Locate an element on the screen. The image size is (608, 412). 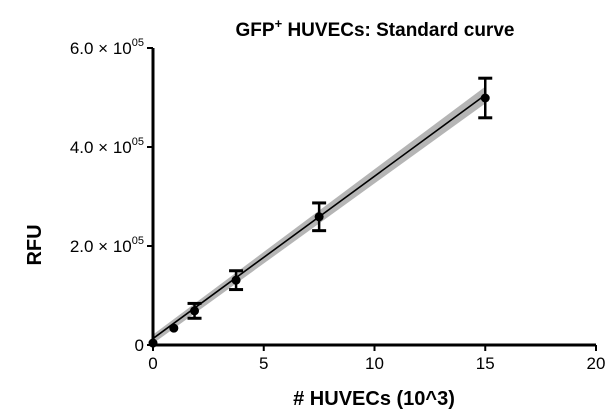
chart-title: GFP+ HUVECs: Standard curve is located at coordinates (375, 28).